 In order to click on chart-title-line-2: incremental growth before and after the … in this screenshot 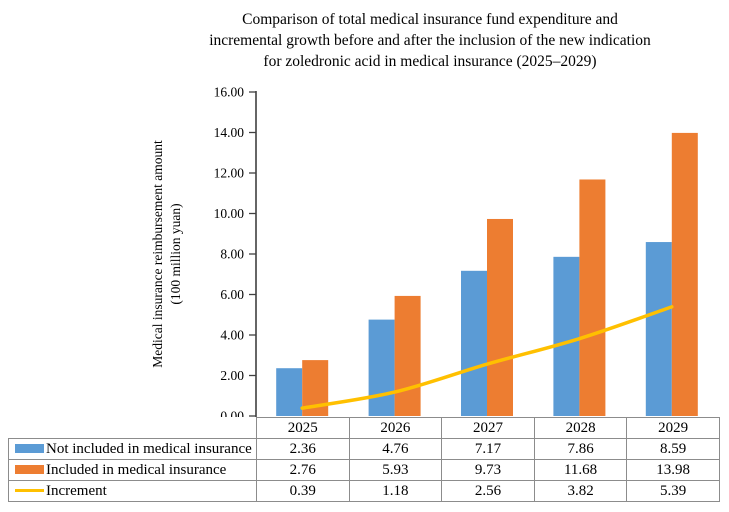, I will do `click(430, 40)`.